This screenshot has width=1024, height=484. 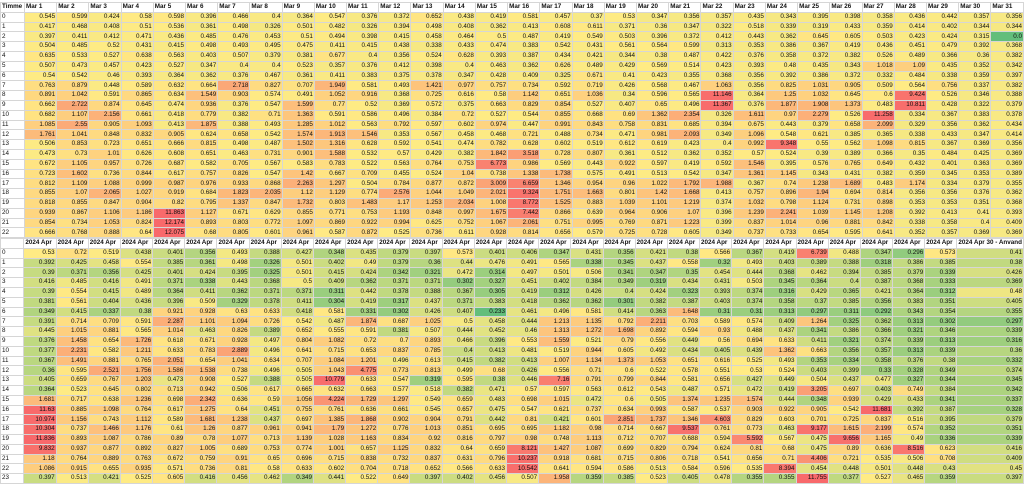 I want to click on table-cell: 0.362, so click(x=491, y=27).